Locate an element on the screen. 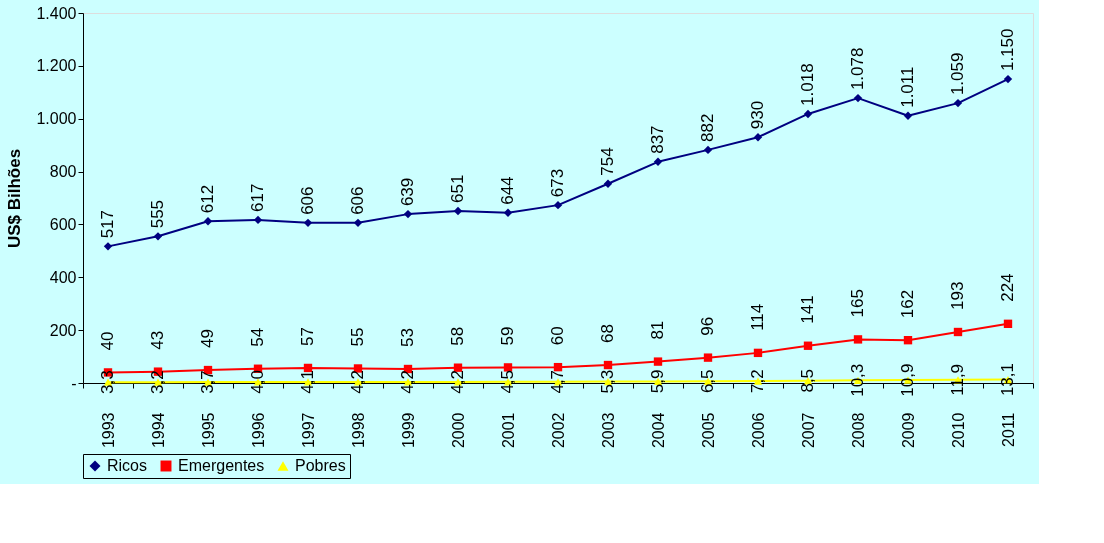 This screenshot has height=543, width=1104. data-label: 6,5 is located at coordinates (707, 381).